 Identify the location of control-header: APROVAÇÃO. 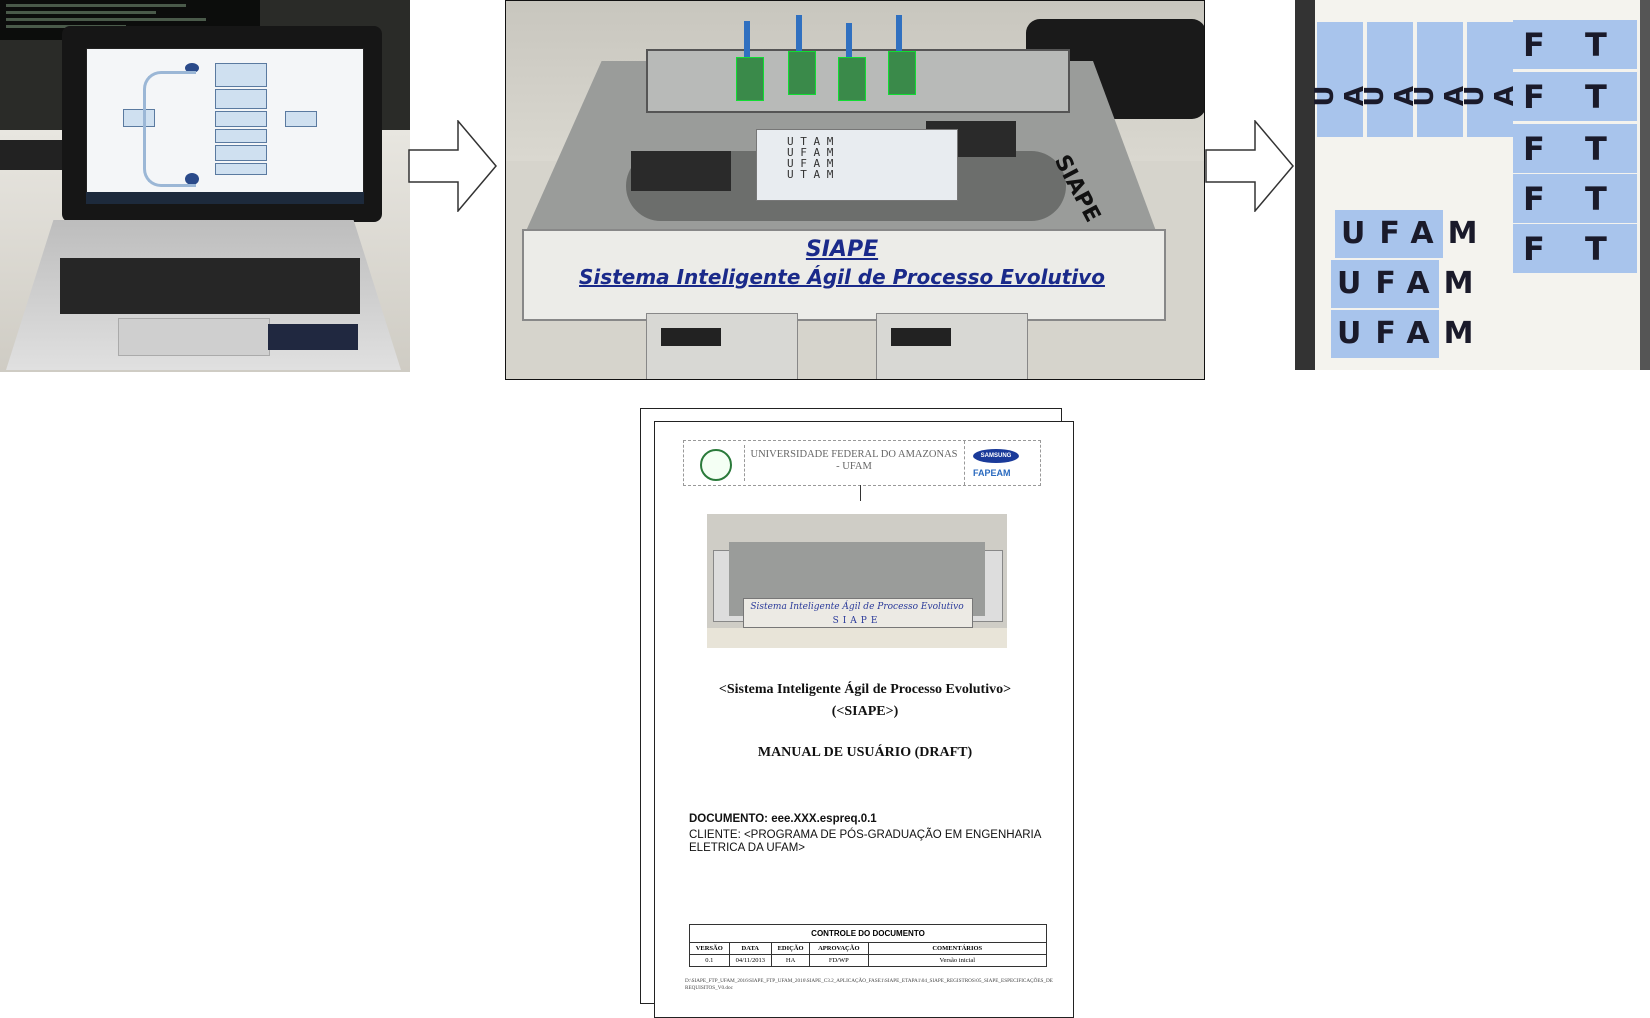
(839, 948).